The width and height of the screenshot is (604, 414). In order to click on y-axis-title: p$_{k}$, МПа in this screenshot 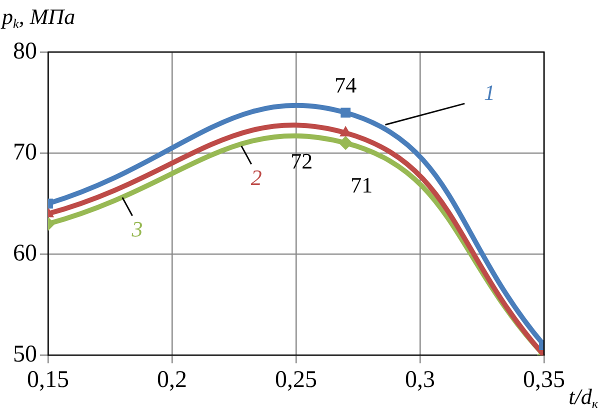, I will do `click(39, 17)`.